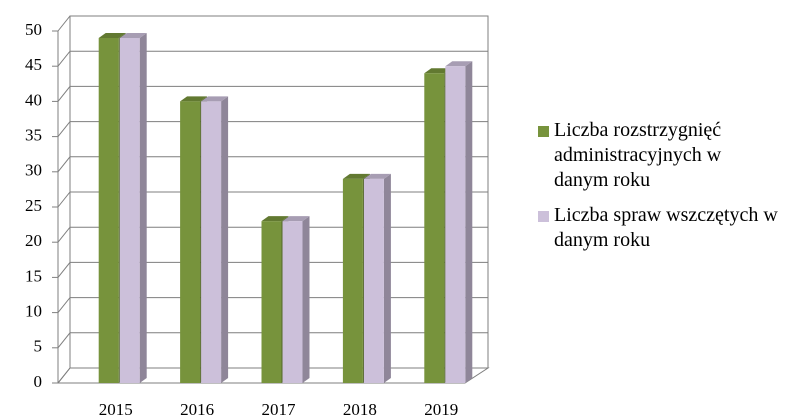 Image resolution: width=785 pixels, height=420 pixels. I want to click on x-tick-label: 2015, so click(116, 409).